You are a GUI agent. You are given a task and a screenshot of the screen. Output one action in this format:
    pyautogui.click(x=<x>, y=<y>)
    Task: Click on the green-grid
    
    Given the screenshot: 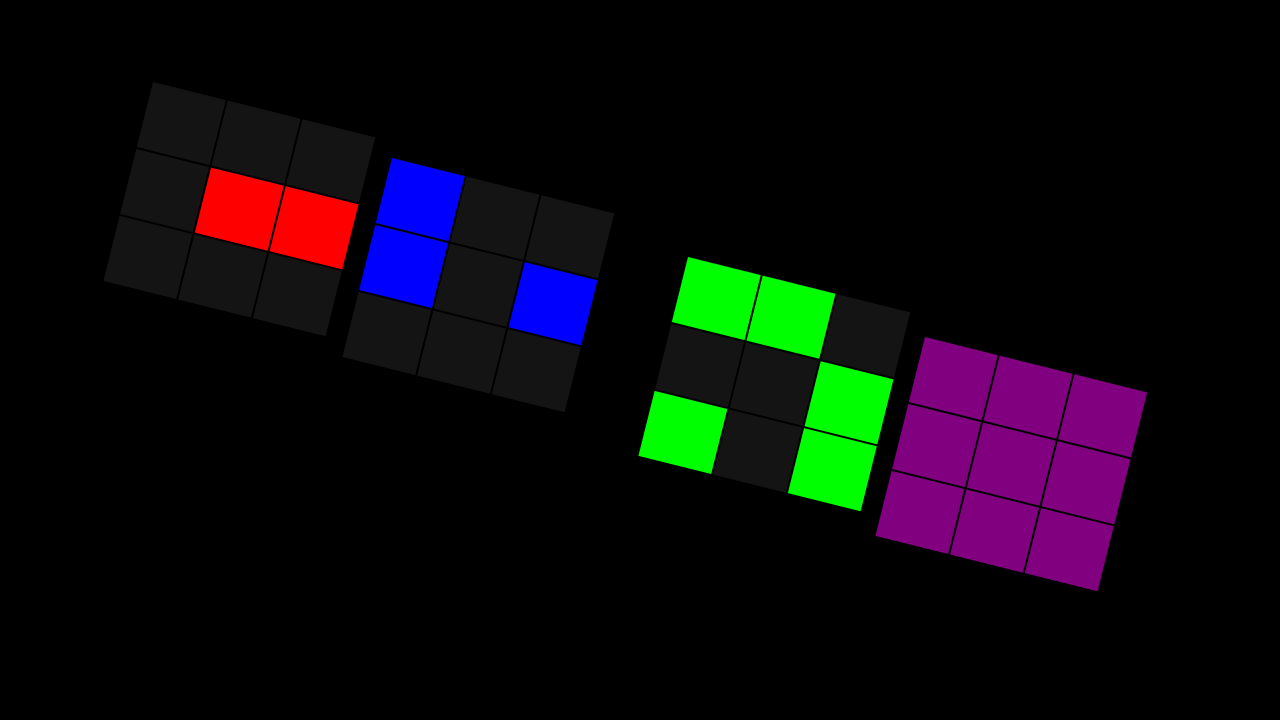 What is the action you would take?
    pyautogui.click(x=774, y=384)
    